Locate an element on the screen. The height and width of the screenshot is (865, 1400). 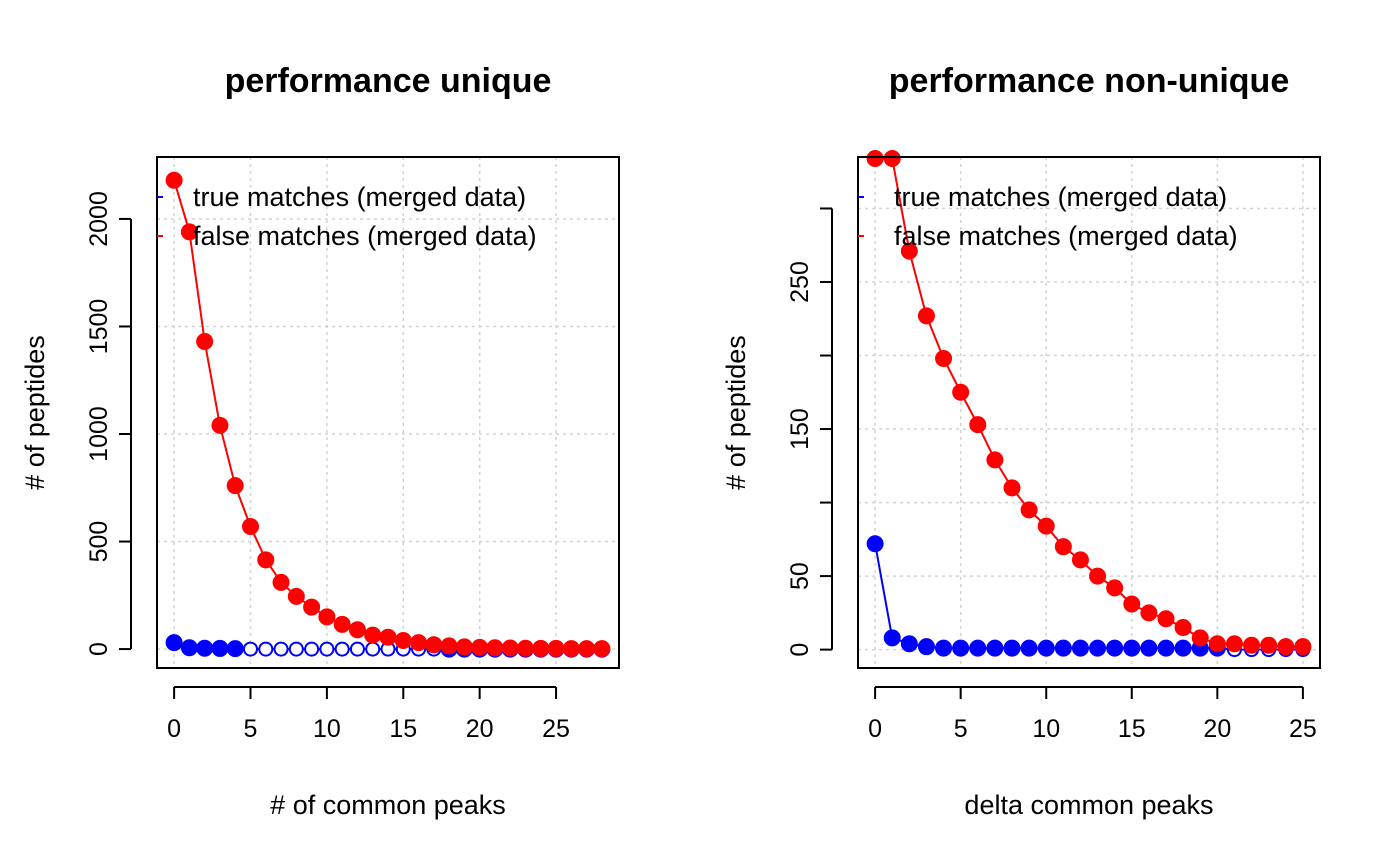
y-tick-label: 0 is located at coordinates (800, 650).